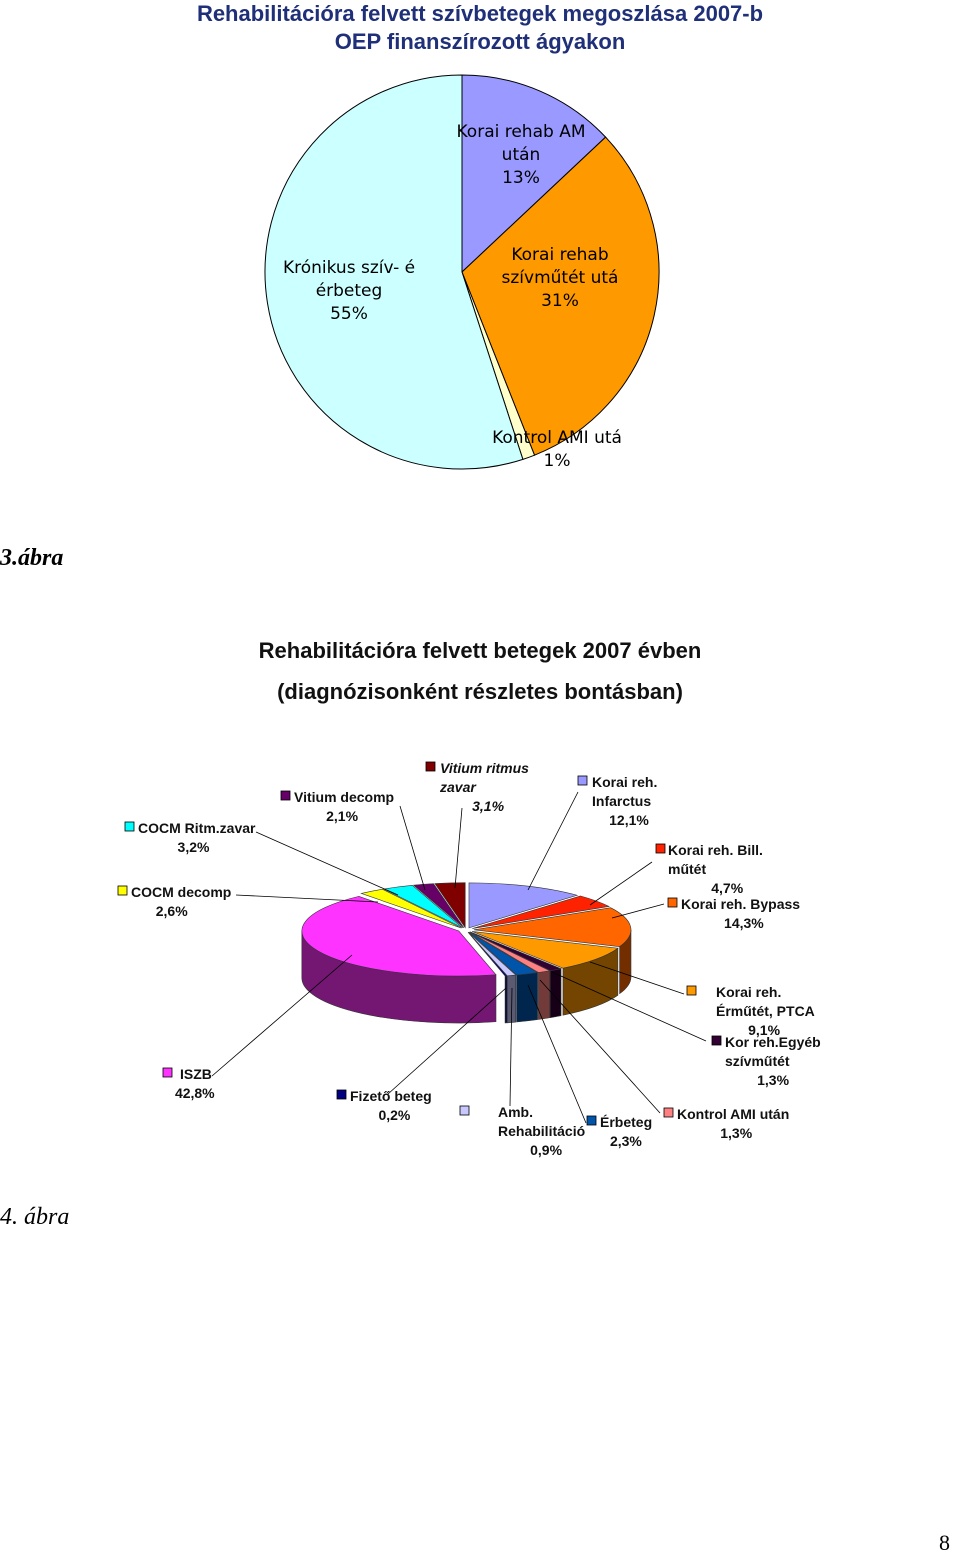 The height and width of the screenshot is (1562, 960). What do you see at coordinates (765, 1001) in the screenshot?
I see `pie2-label-3: Korai reh. Érműtét, PTCA` at bounding box center [765, 1001].